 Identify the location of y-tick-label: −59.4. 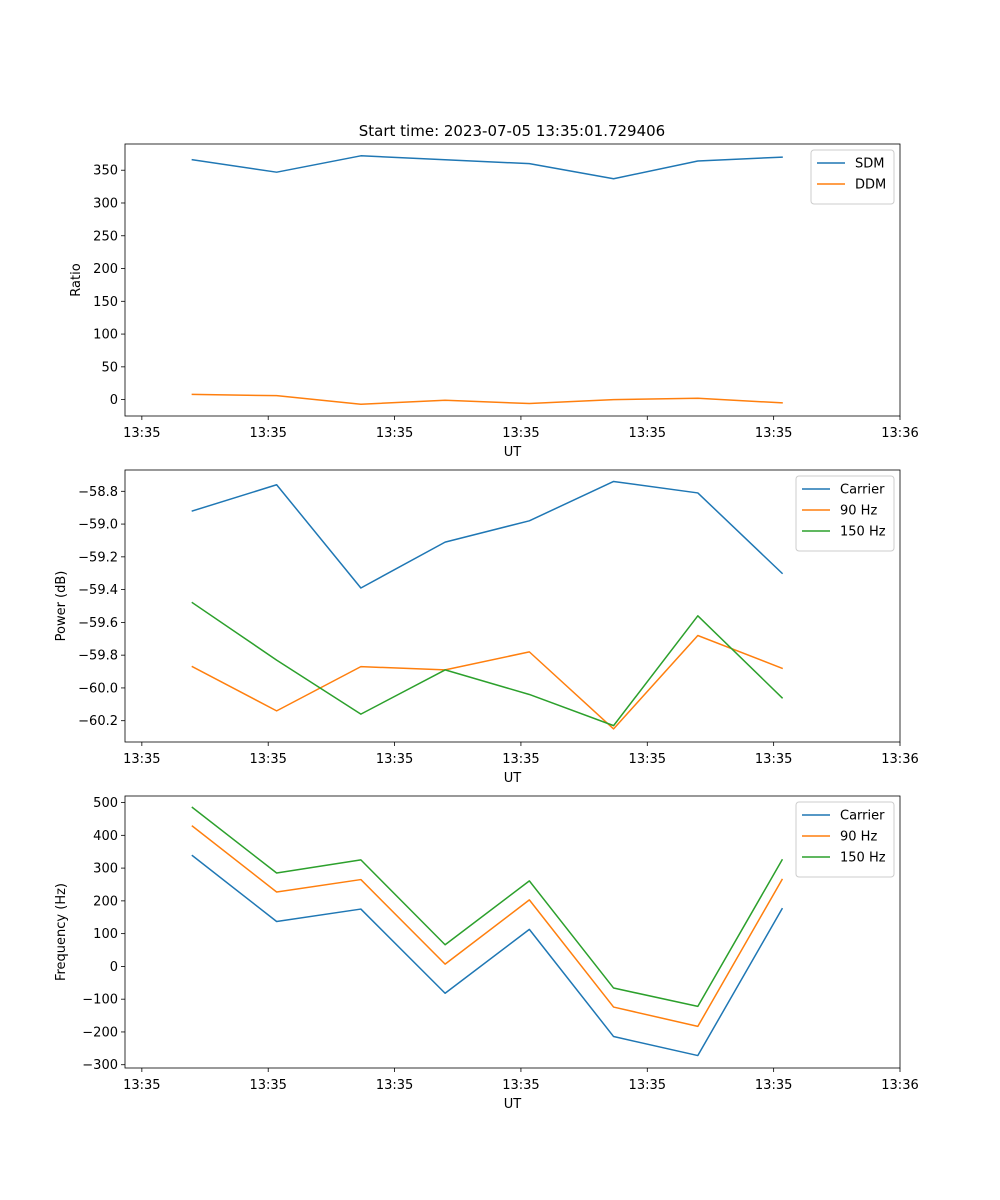
(98, 590).